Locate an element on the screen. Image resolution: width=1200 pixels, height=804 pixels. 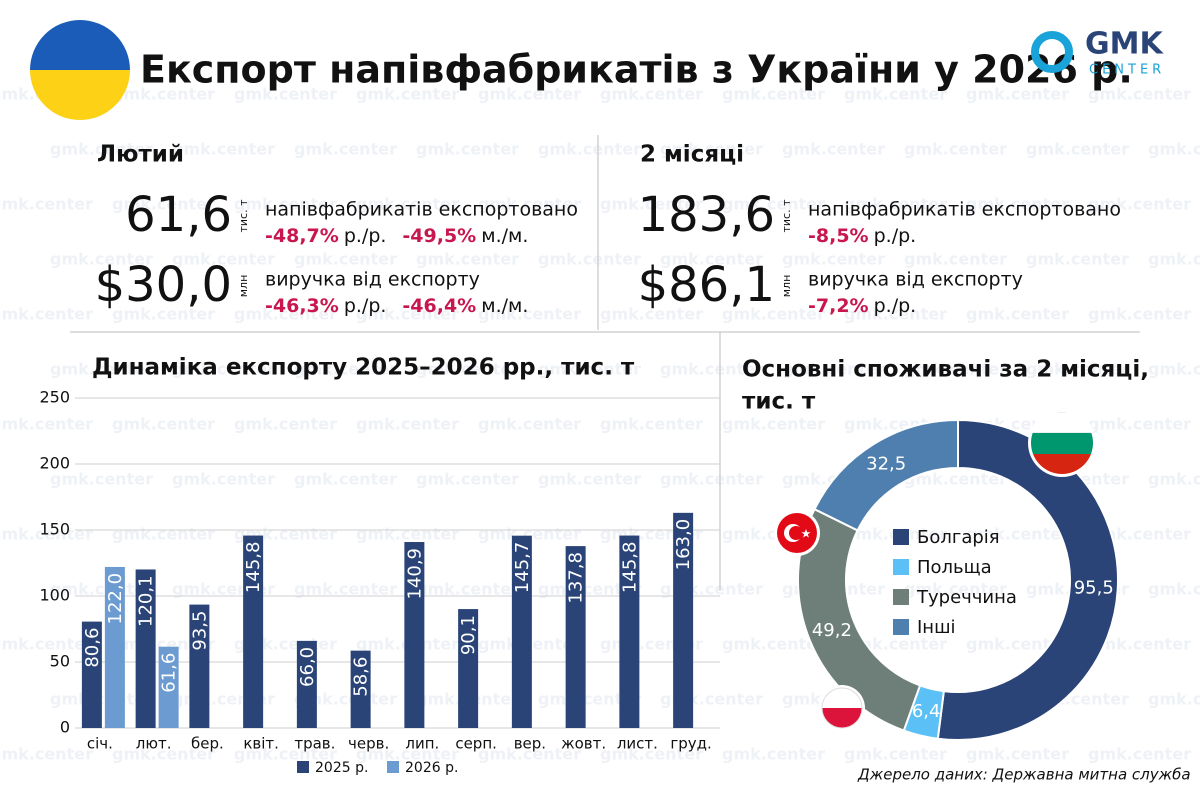
y-tick-label: 100 is located at coordinates (54, 595).